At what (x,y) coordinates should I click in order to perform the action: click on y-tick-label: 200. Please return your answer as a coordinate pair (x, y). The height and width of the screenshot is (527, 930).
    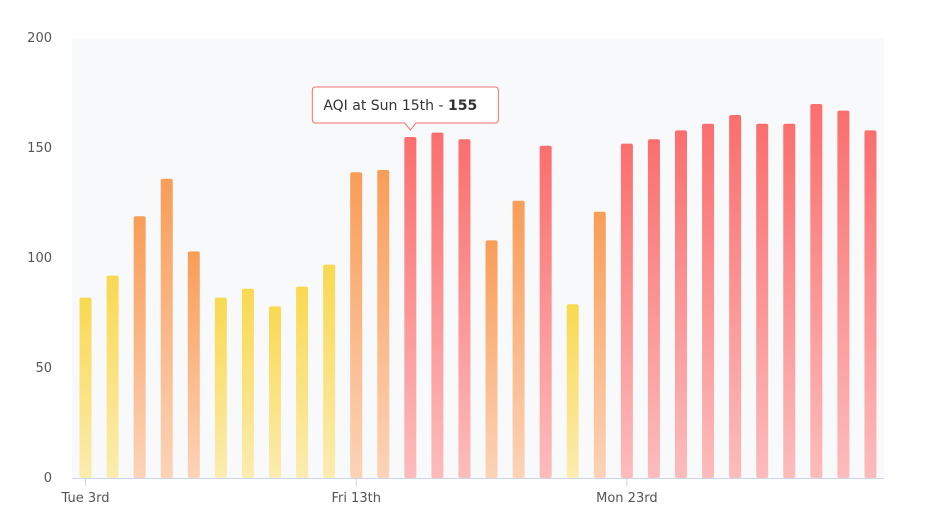
    Looking at the image, I should click on (39, 38).